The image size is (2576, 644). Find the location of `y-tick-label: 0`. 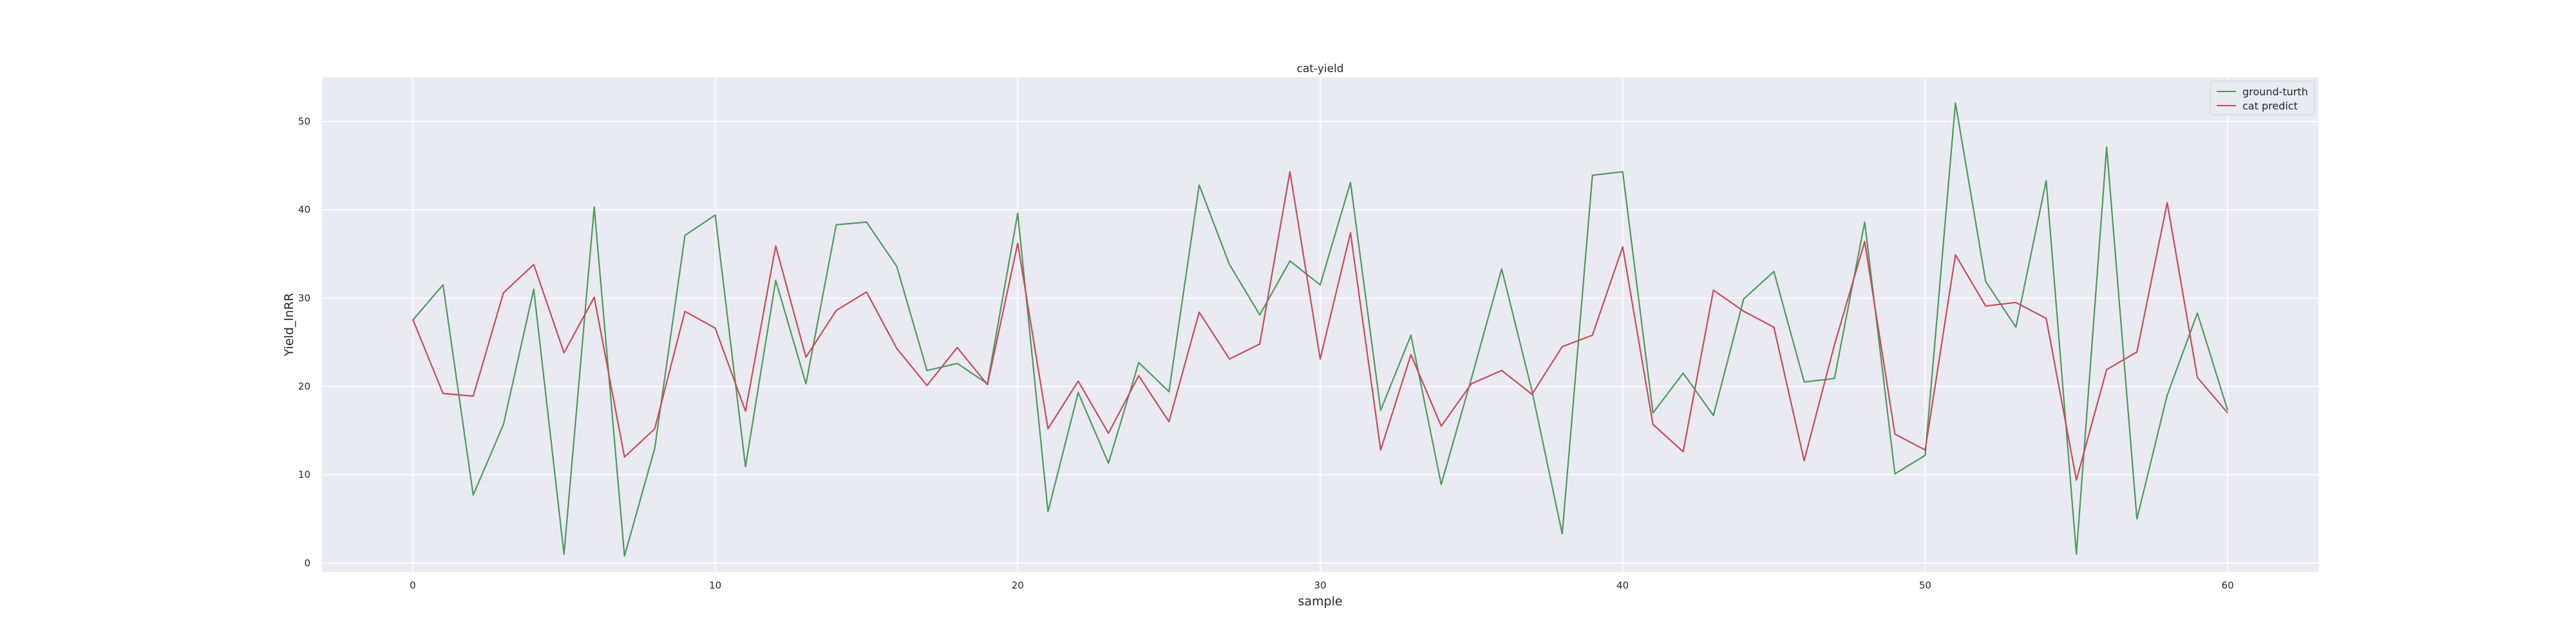

y-tick-label: 0 is located at coordinates (307, 563).